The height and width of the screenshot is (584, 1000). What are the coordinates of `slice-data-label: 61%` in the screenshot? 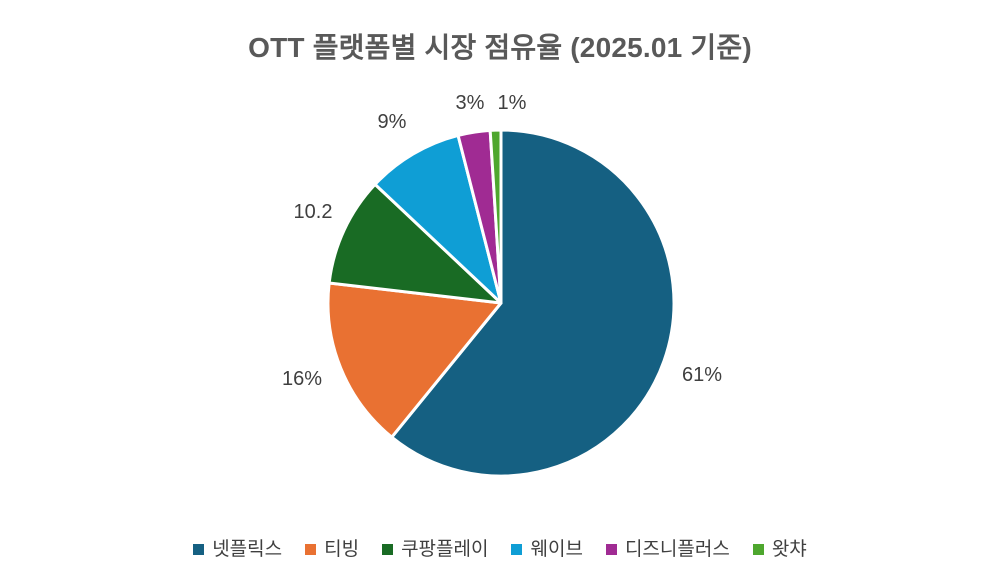 It's located at (702, 375).